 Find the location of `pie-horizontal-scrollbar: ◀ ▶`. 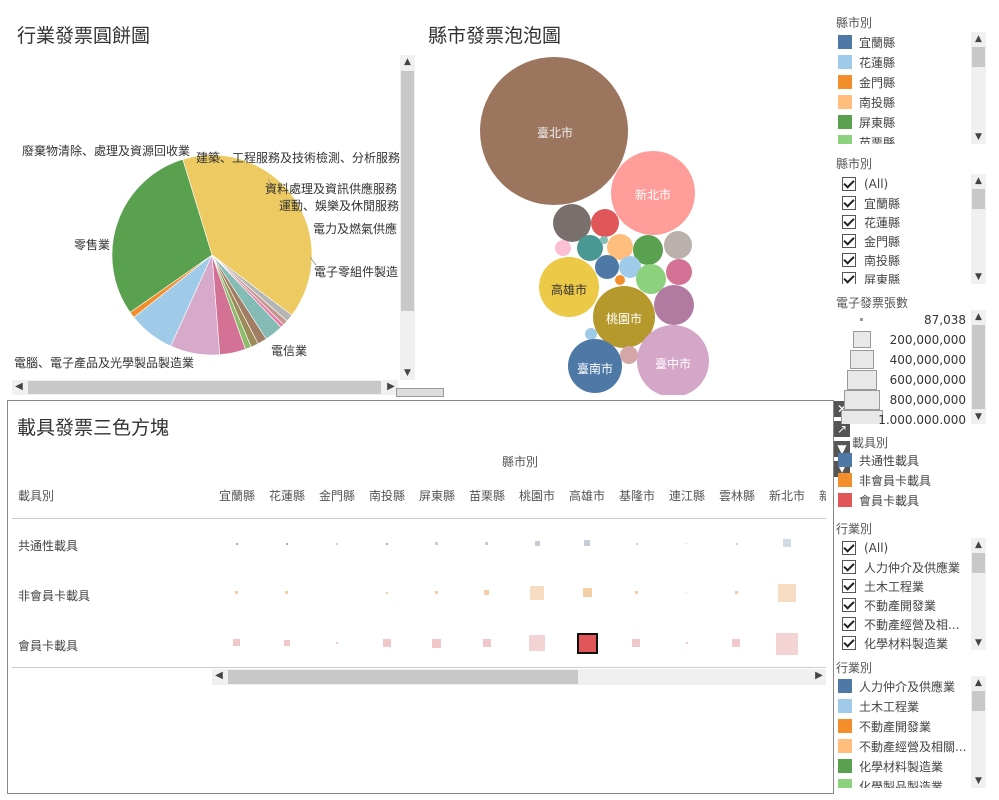

pie-horizontal-scrollbar: ◀ ▶ is located at coordinates (205, 387).